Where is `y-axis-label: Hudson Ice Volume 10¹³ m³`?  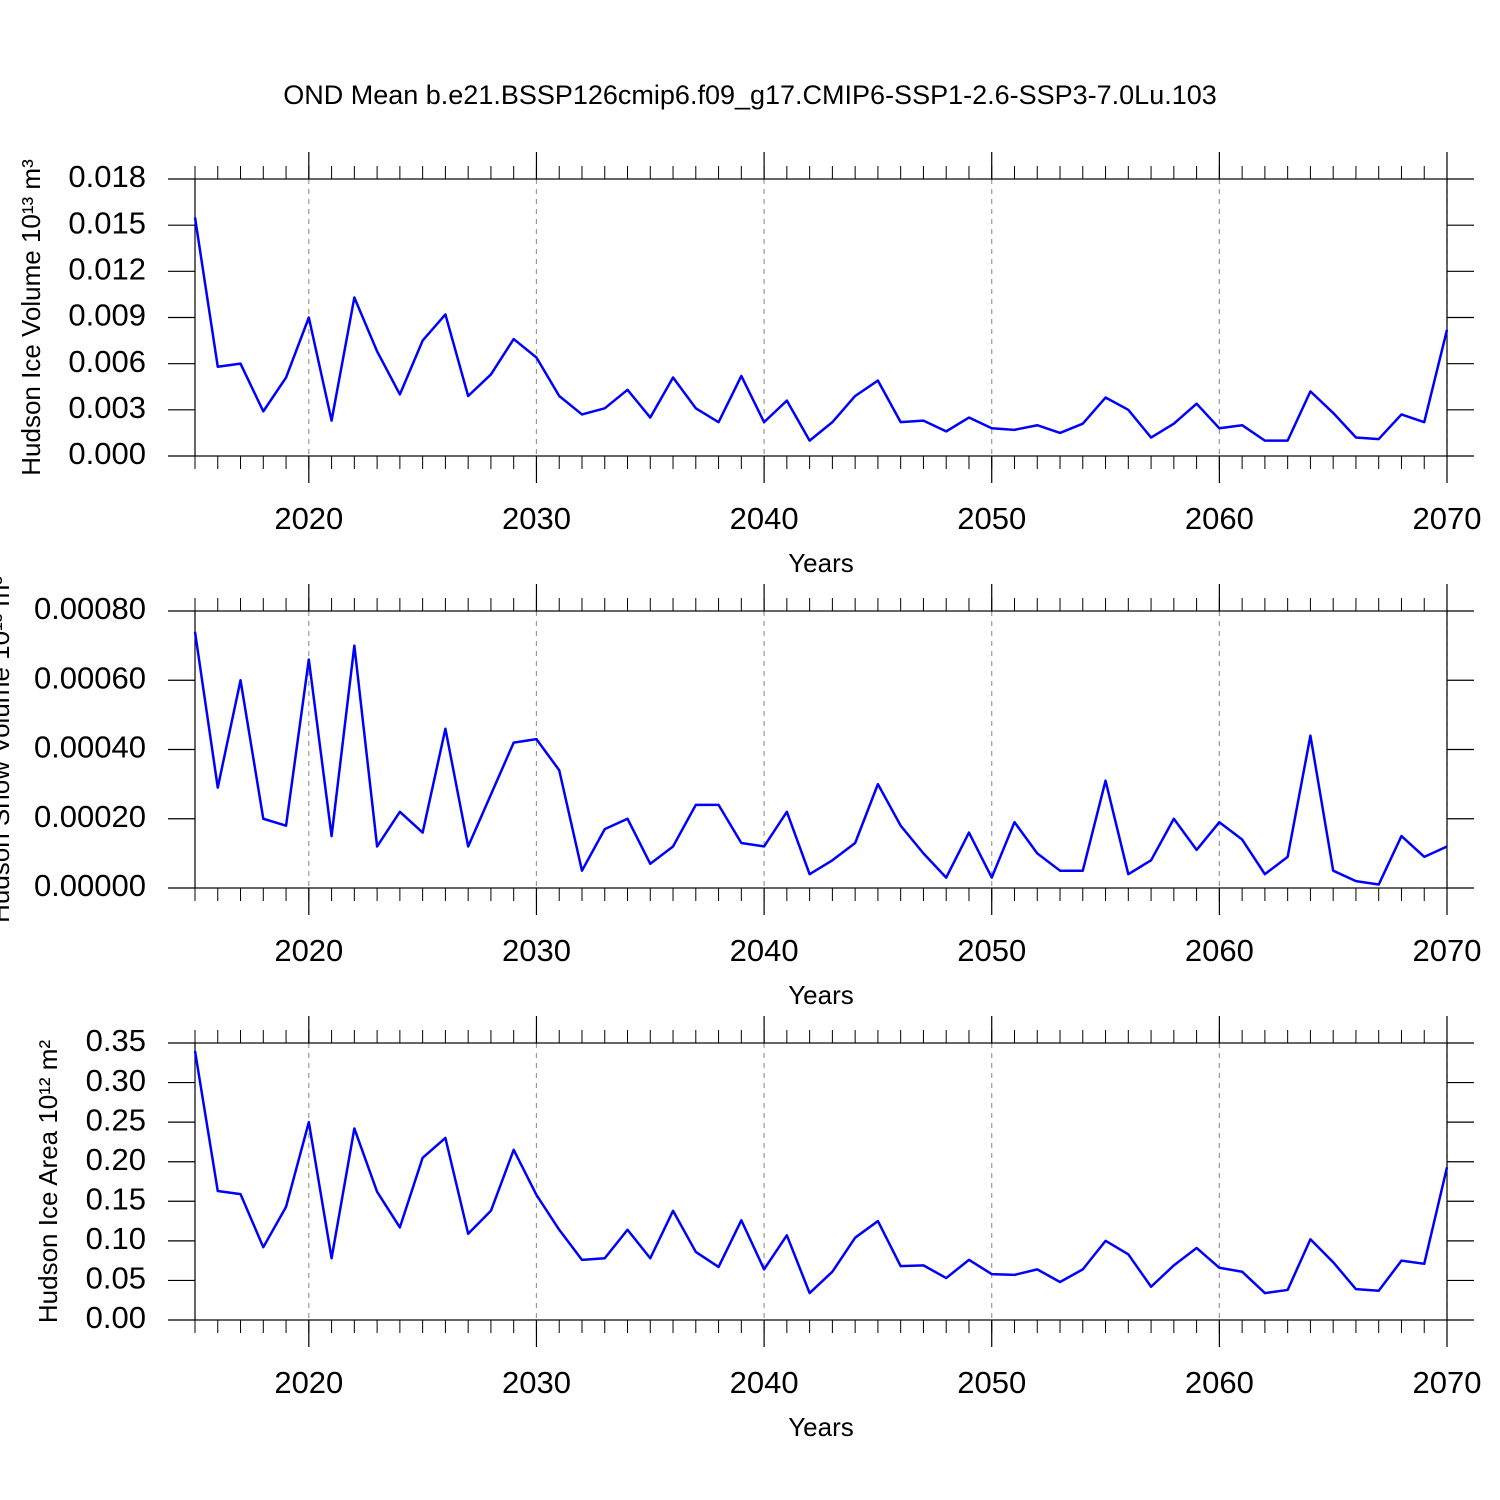
y-axis-label: Hudson Ice Volume 10¹³ m³ is located at coordinates (31, 317).